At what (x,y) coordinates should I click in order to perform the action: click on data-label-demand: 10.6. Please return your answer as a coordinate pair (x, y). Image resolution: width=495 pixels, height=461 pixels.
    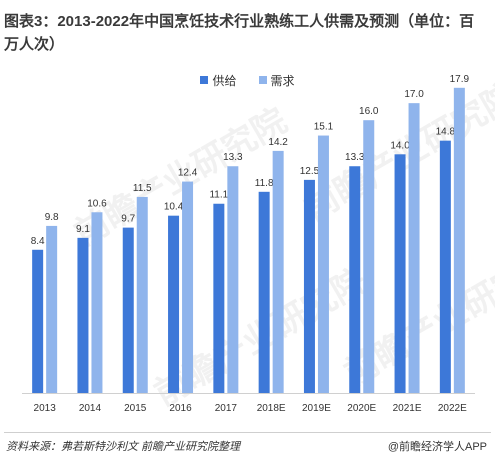
    Looking at the image, I should click on (97, 203).